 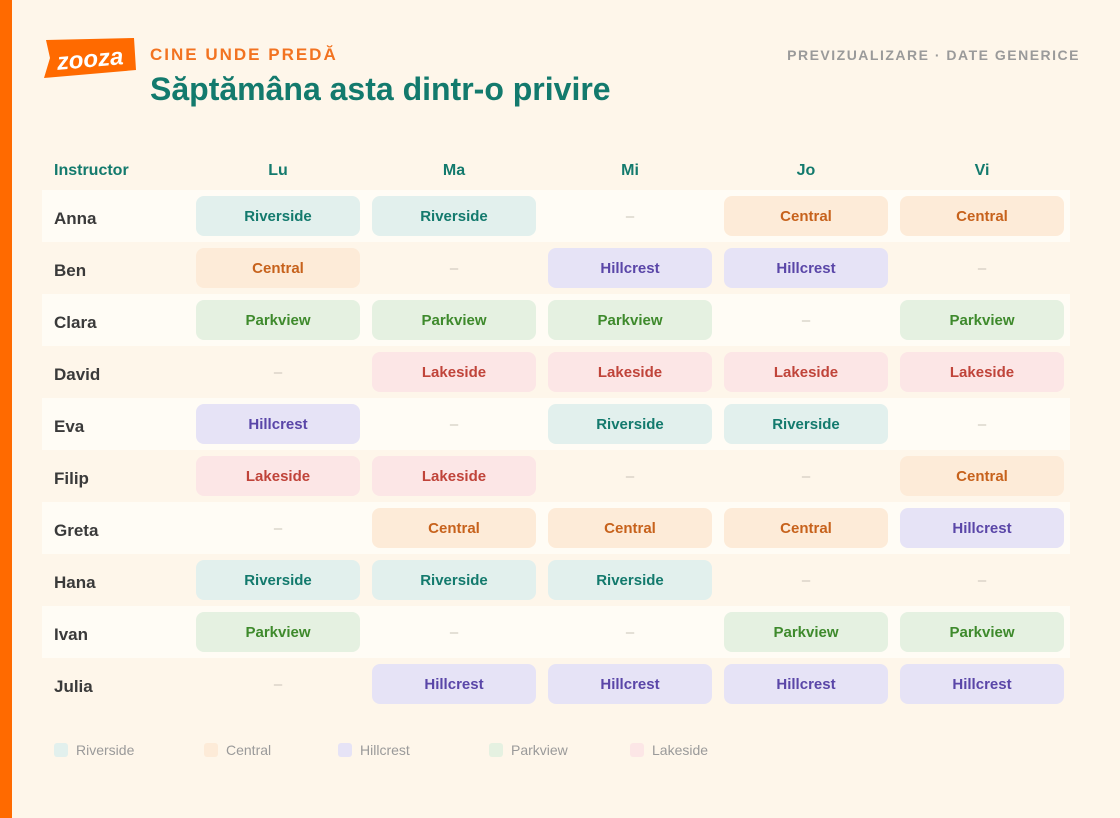 I want to click on table-row: Eva Hillcrest – Riverside Riverside –, so click(x=556, y=424).